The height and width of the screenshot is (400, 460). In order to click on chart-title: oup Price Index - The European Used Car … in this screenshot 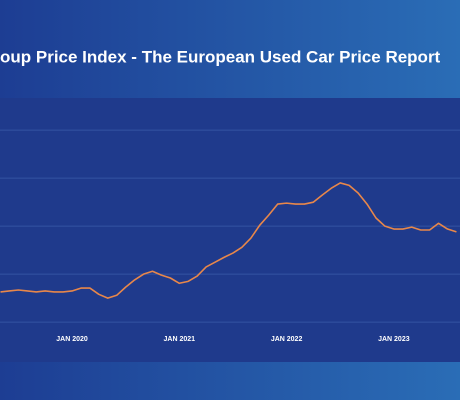, I will do `click(220, 56)`.